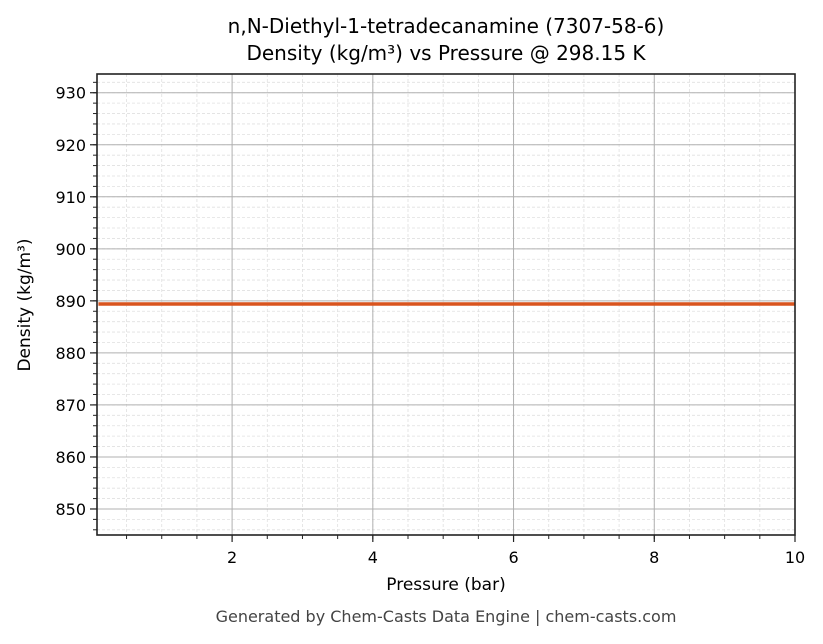 This screenshot has width=823, height=644. What do you see at coordinates (446, 585) in the screenshot?
I see `x-axis-label: Pressure (bar)` at bounding box center [446, 585].